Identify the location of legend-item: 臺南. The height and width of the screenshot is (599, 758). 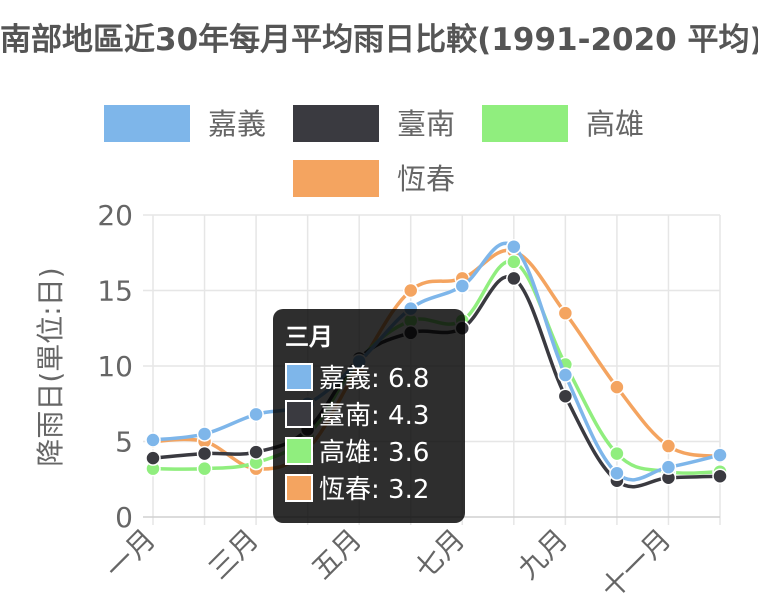
(374, 123).